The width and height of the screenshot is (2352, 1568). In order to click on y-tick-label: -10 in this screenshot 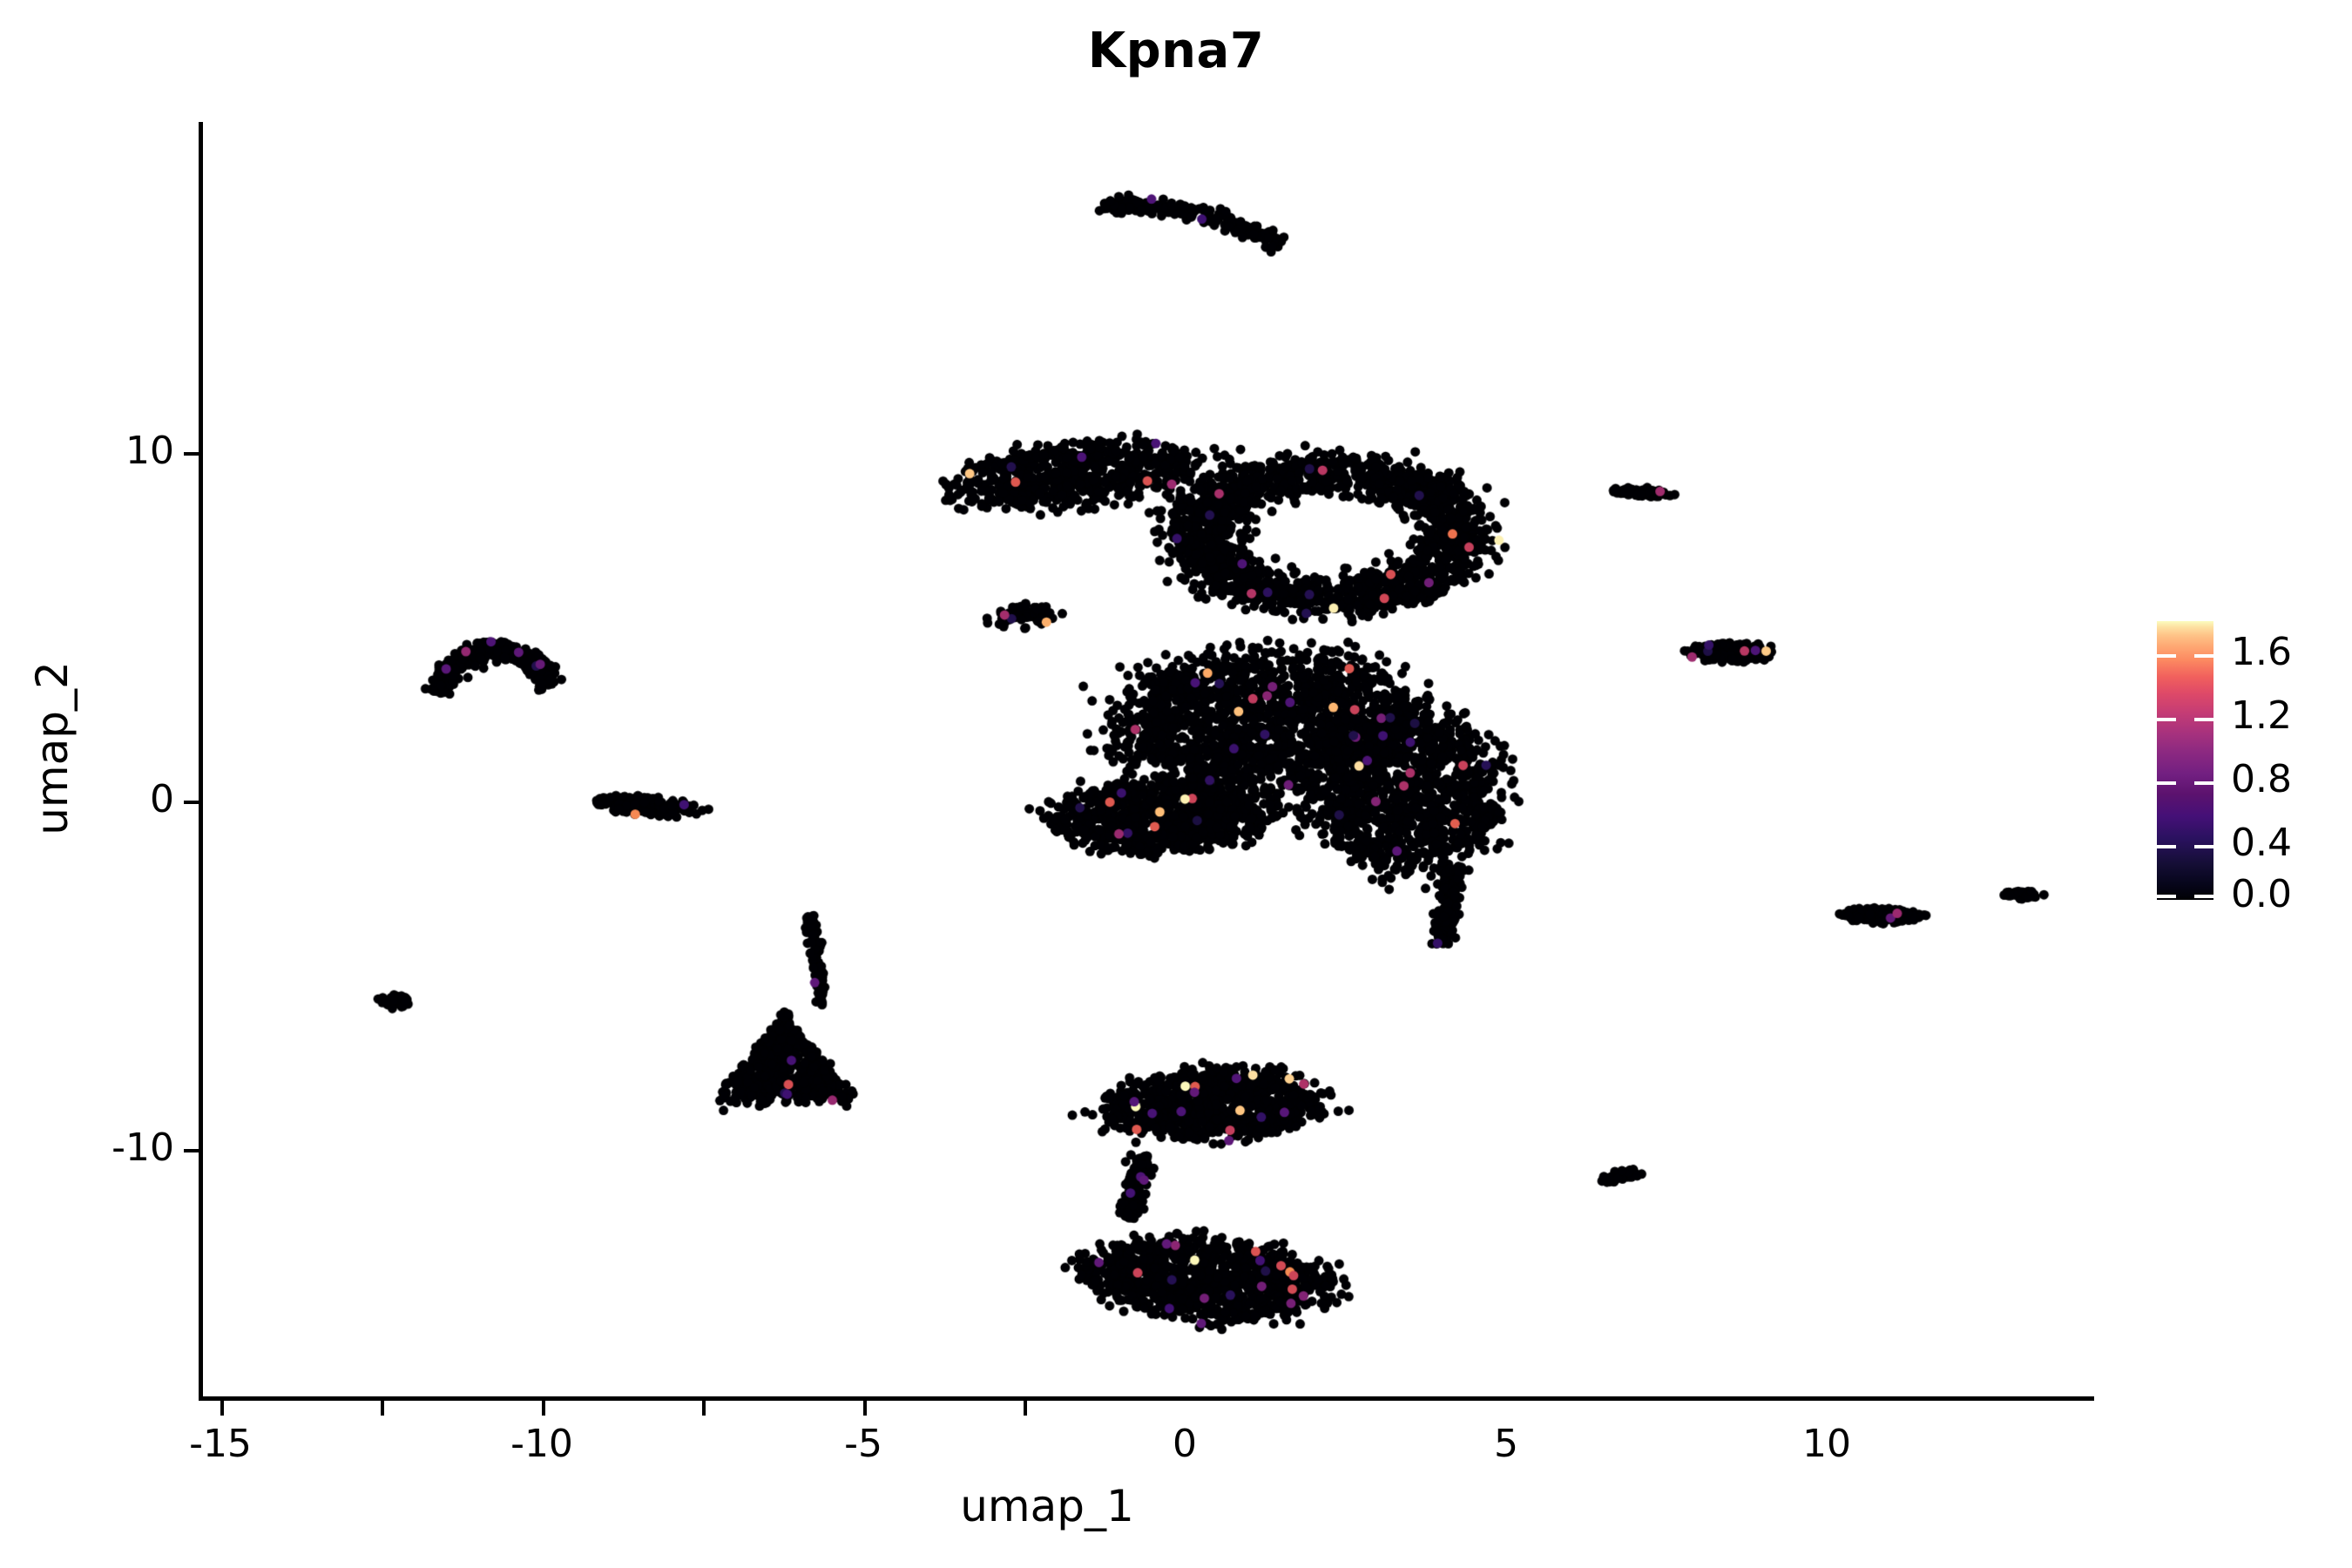, I will do `click(143, 1147)`.